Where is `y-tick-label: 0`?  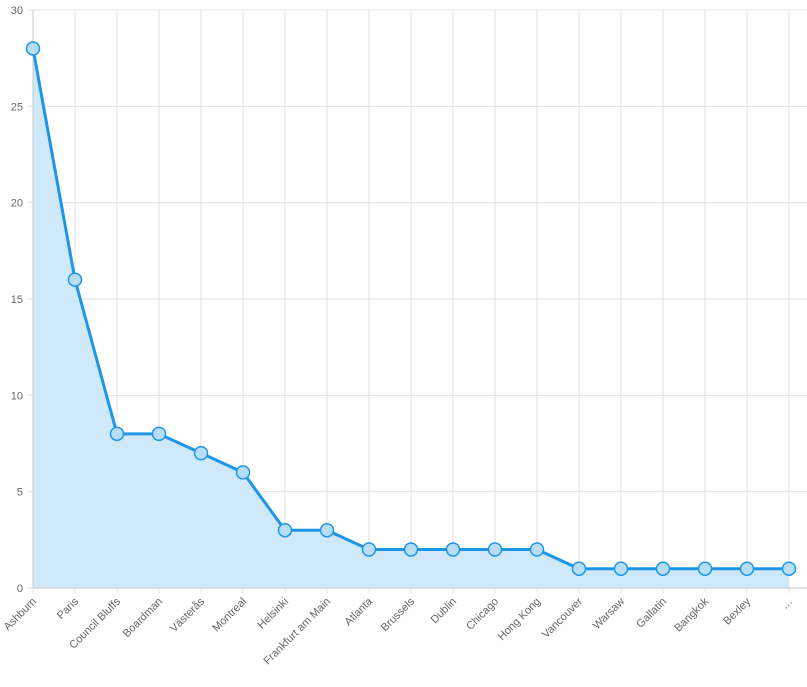
y-tick-label: 0 is located at coordinates (20, 589).